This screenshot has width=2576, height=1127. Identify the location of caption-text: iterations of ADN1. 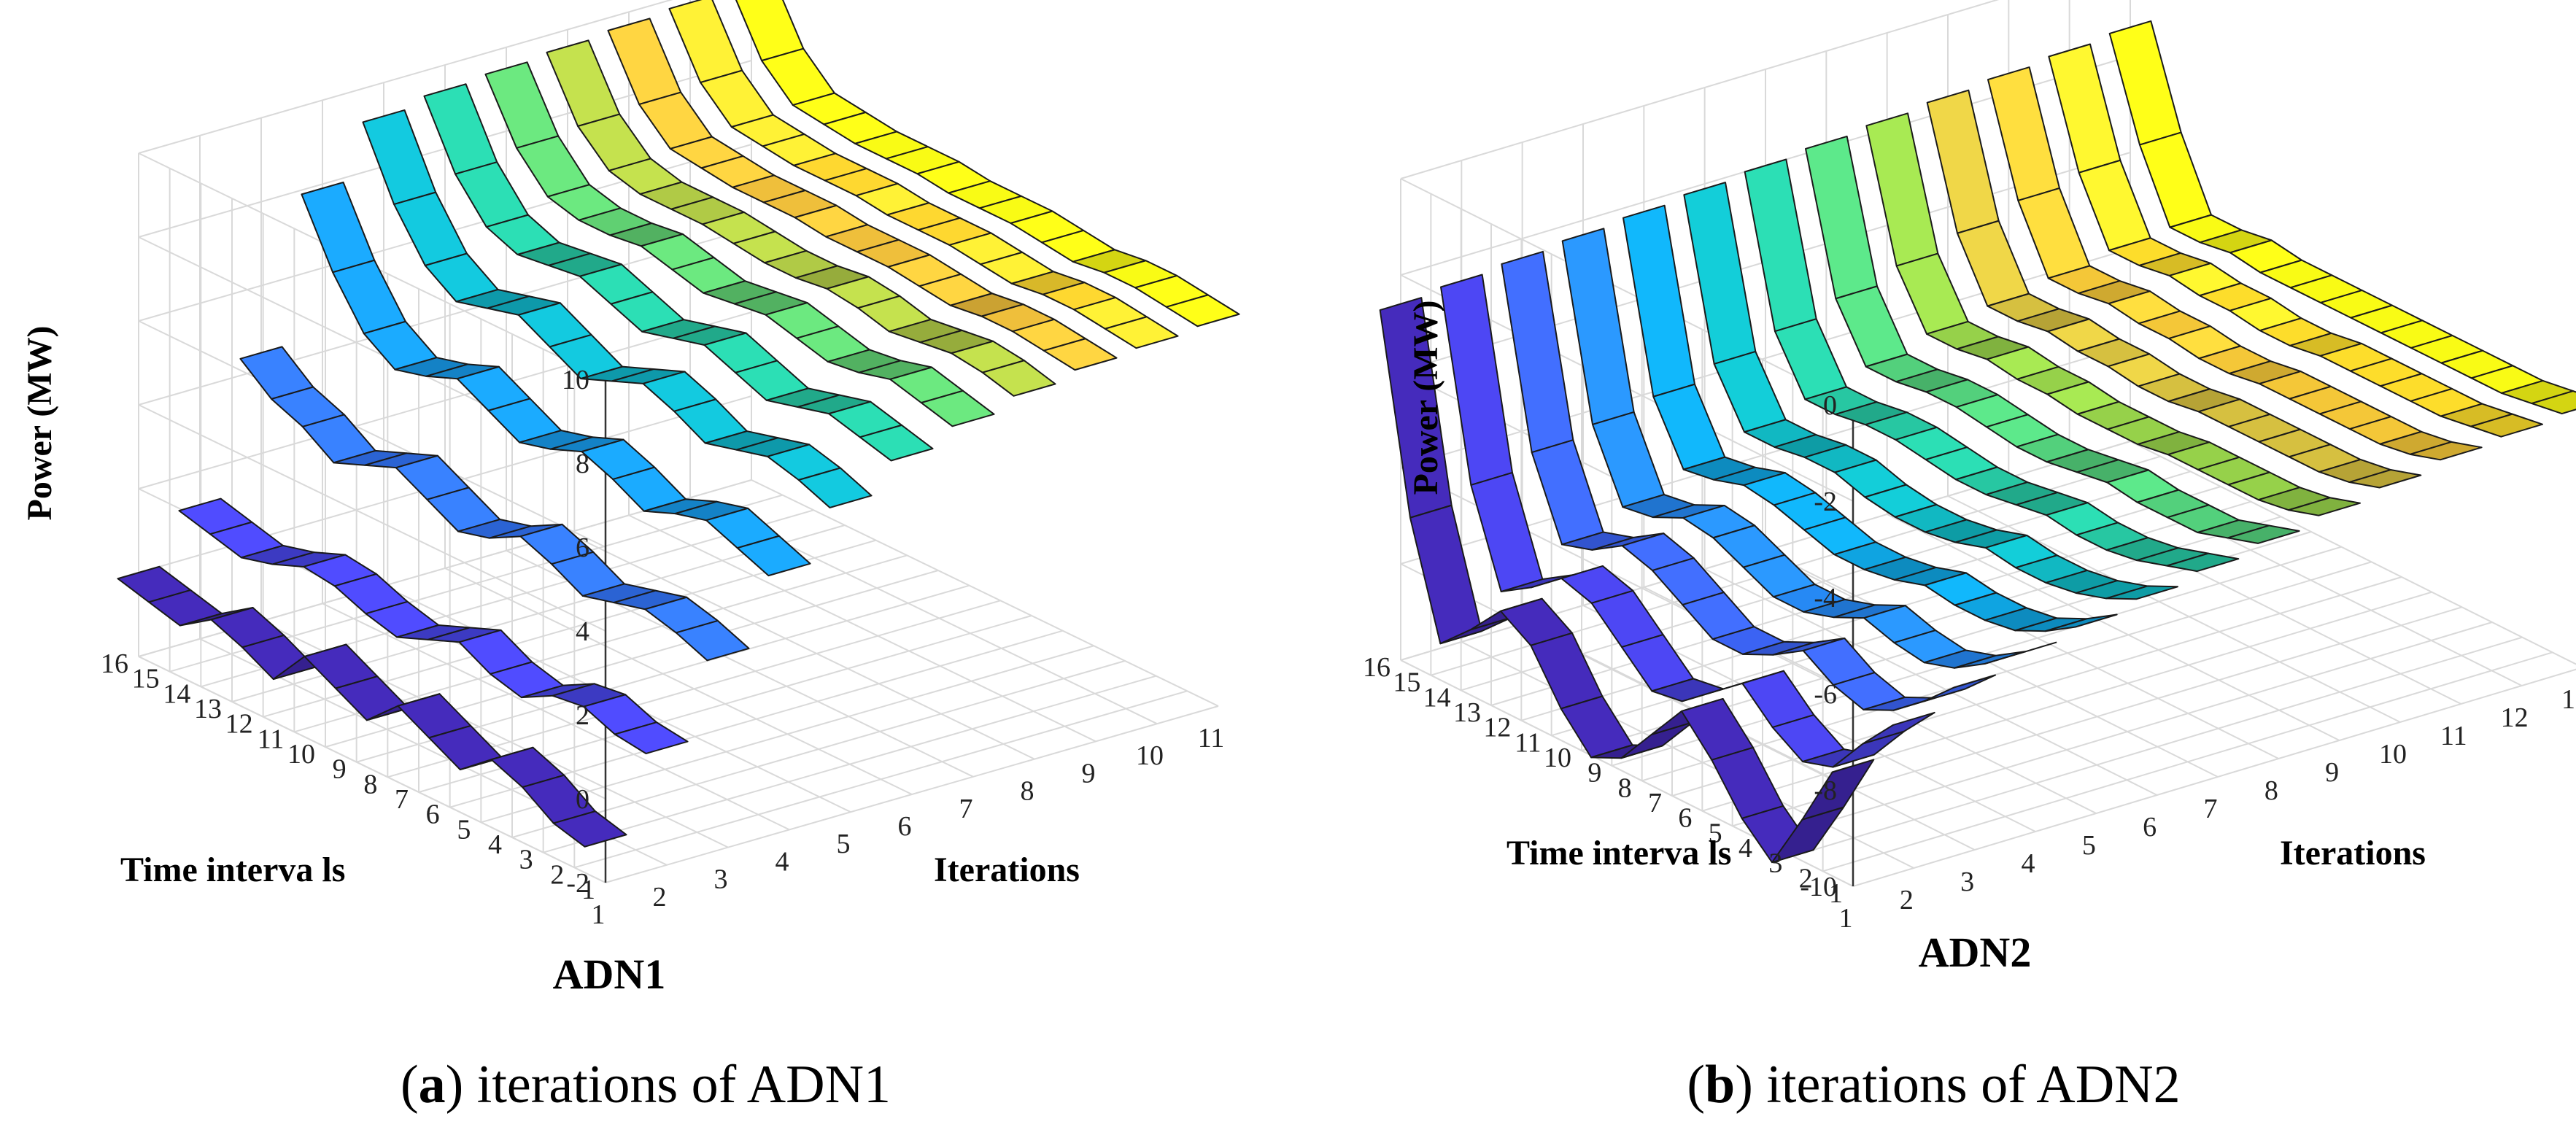
(677, 1085).